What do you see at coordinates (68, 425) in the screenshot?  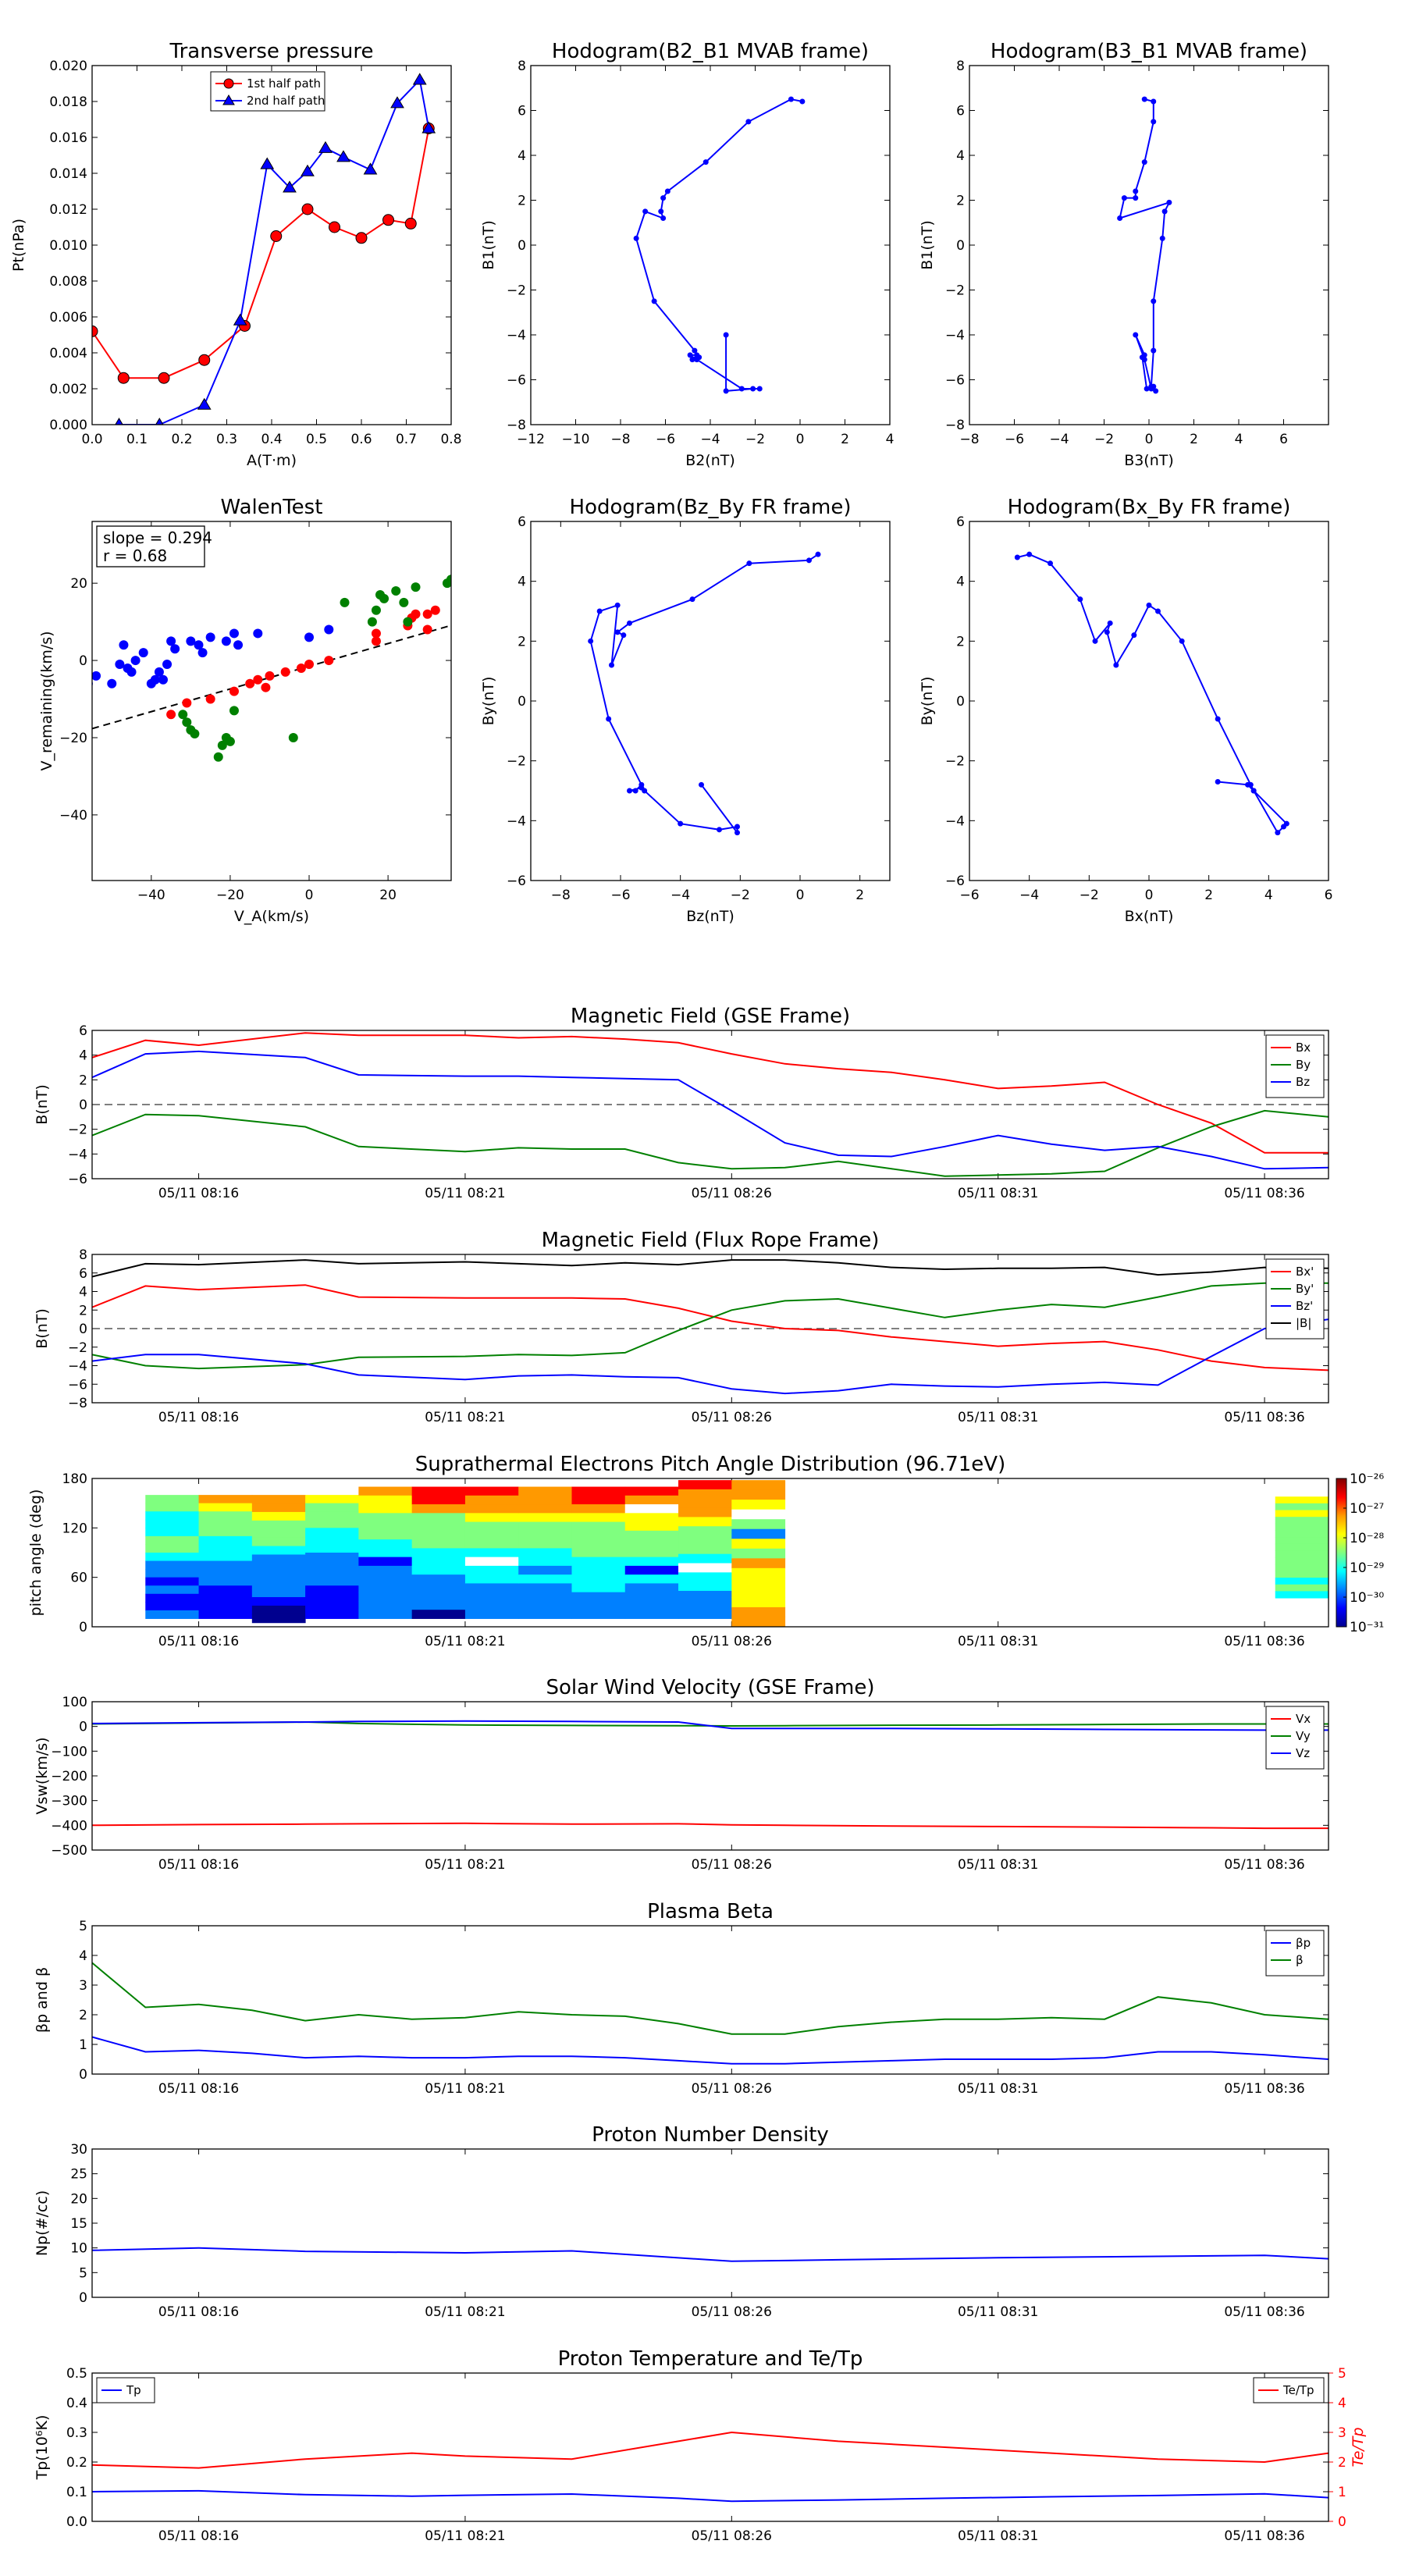 I see `y-tick-label: 0.000` at bounding box center [68, 425].